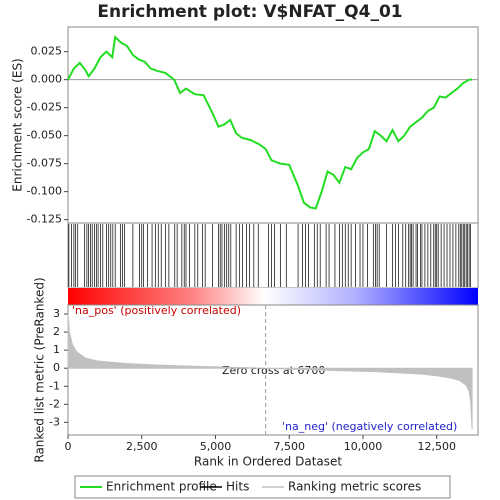  I want to click on x-tick-label: 2,500, so click(142, 446).